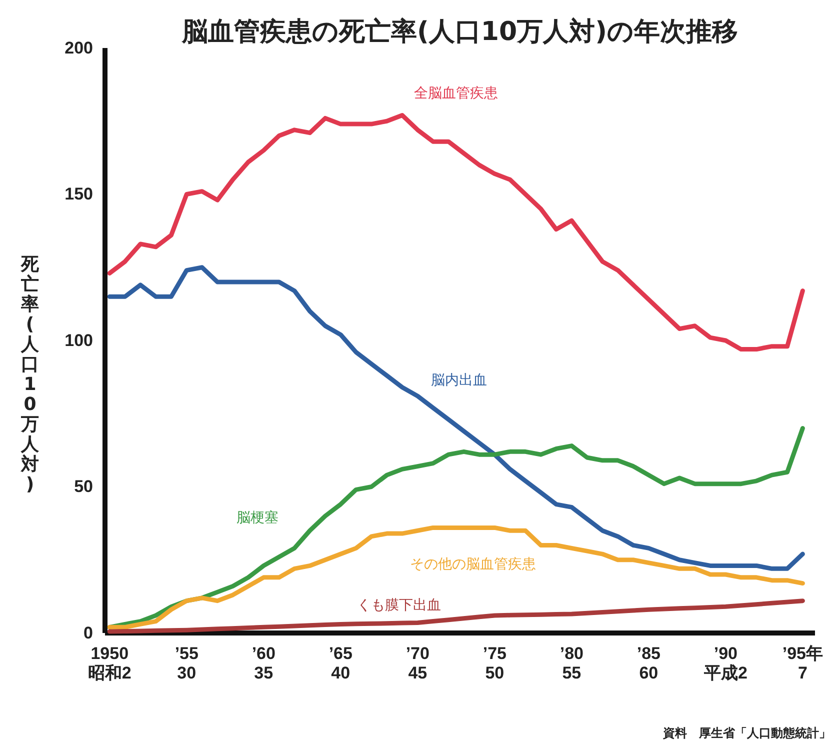  Describe the element at coordinates (648, 663) in the screenshot. I see `x-tick-label: ’85 60` at that location.